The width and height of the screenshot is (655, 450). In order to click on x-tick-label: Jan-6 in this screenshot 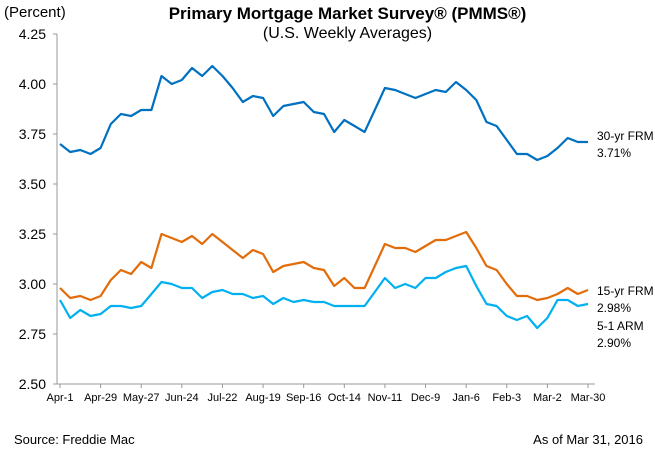, I will do `click(466, 398)`.